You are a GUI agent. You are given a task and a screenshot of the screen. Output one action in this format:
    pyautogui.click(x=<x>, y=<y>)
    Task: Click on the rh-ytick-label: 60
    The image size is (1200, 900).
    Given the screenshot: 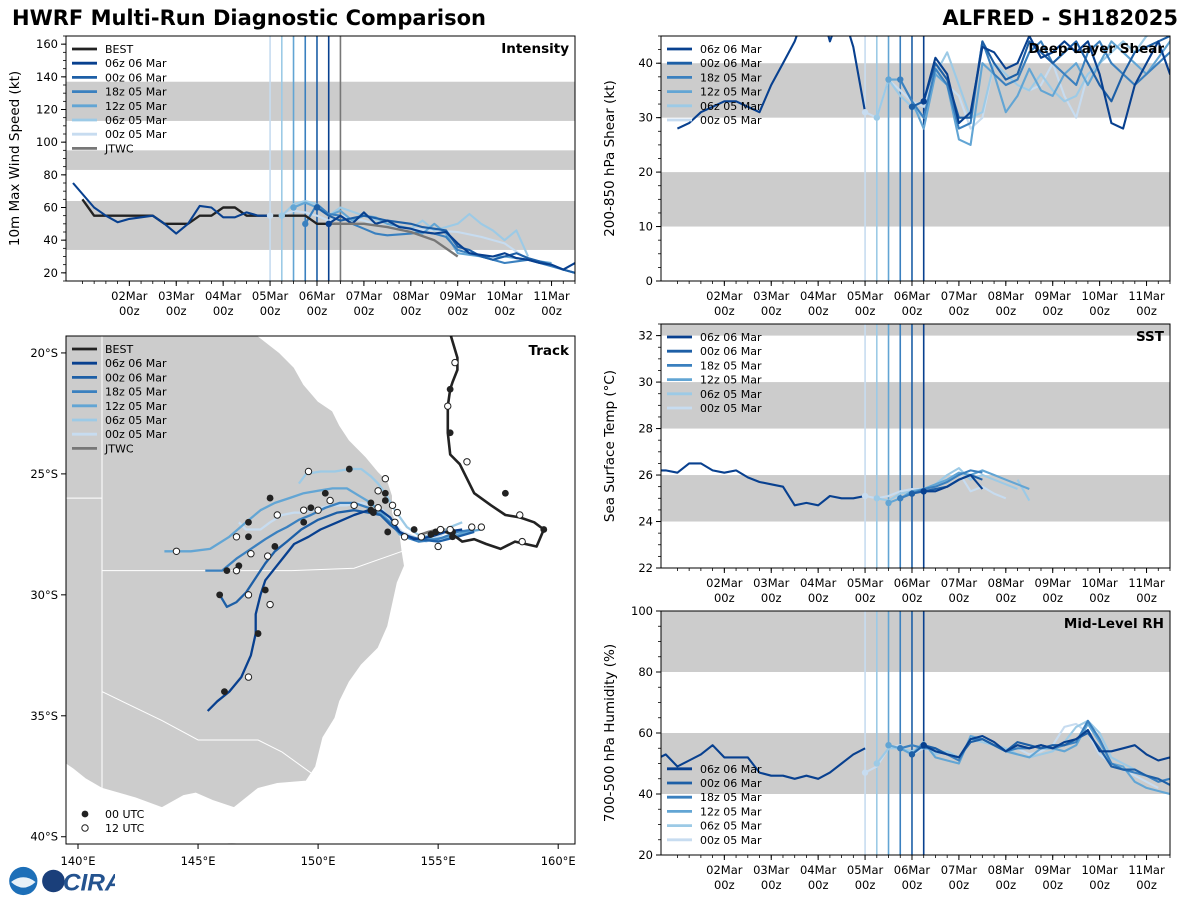 What is the action you would take?
    pyautogui.click(x=645, y=733)
    